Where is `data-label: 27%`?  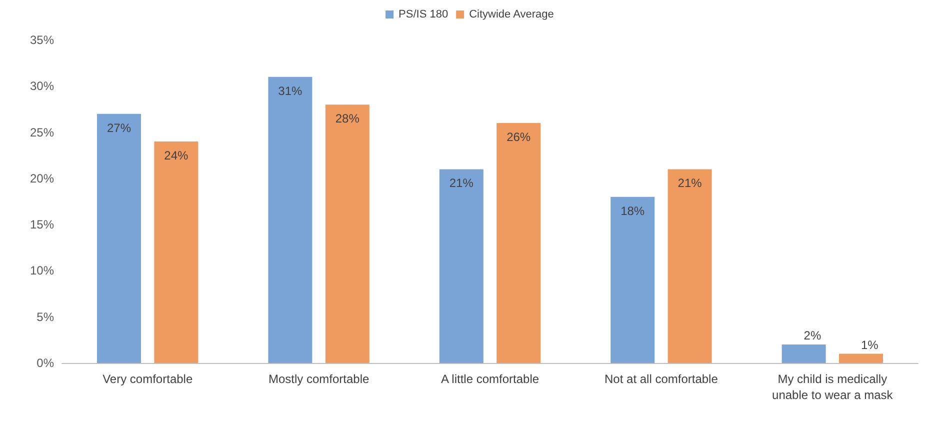 data-label: 27% is located at coordinates (119, 127).